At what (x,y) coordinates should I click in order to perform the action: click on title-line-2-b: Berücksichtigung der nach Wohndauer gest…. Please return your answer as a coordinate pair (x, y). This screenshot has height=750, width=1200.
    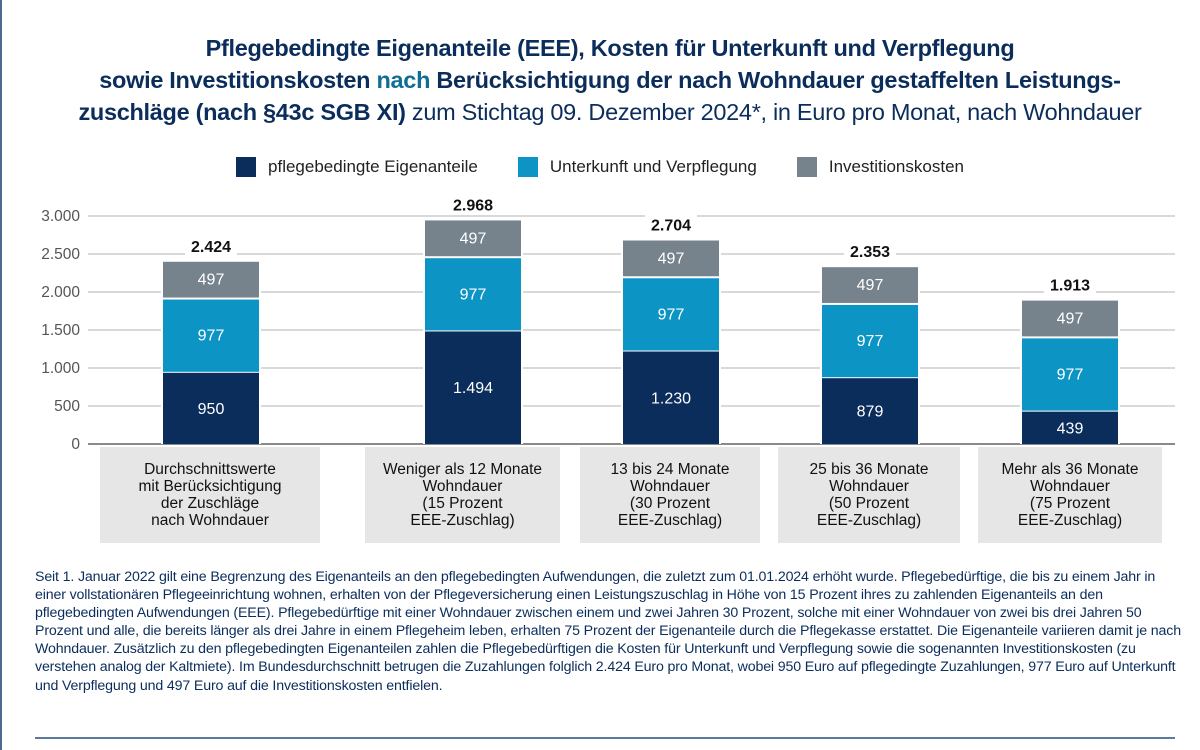
    Looking at the image, I should click on (775, 80).